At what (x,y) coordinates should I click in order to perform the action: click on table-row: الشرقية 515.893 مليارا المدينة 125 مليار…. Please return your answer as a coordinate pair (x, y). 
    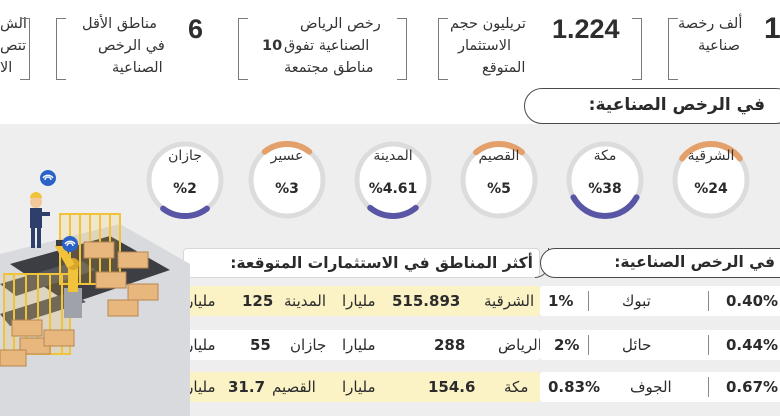
    Looking at the image, I should click on (359, 301).